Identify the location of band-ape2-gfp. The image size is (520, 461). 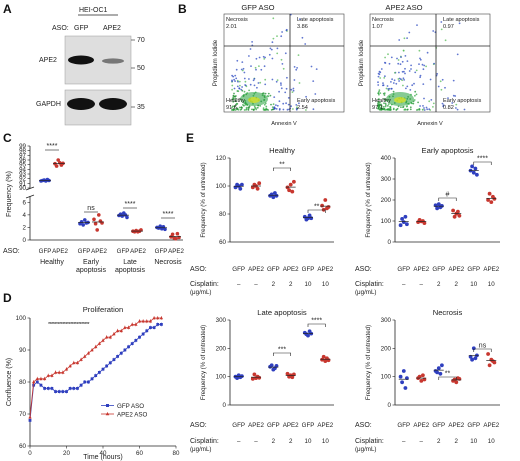
(81, 60).